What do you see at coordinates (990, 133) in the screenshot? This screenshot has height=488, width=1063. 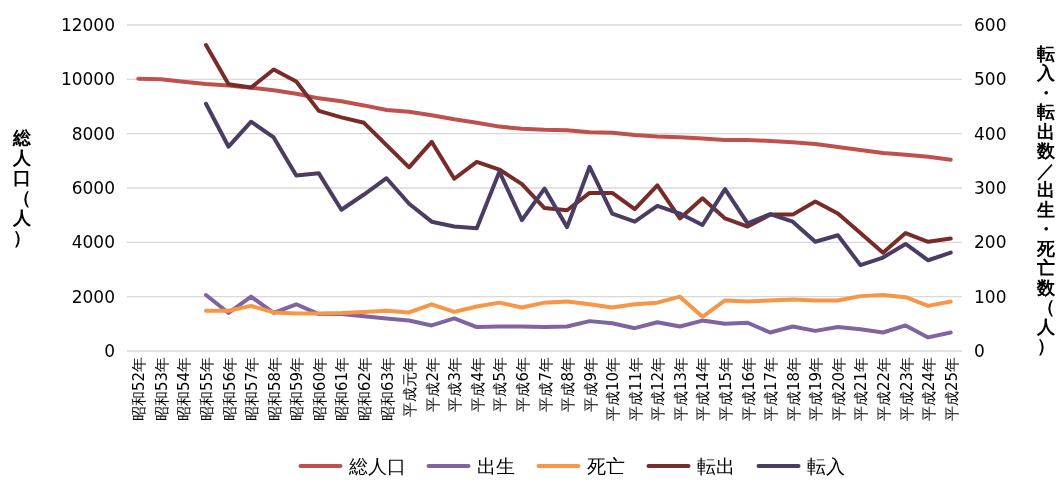 I see `y2-tick-label: 400` at bounding box center [990, 133].